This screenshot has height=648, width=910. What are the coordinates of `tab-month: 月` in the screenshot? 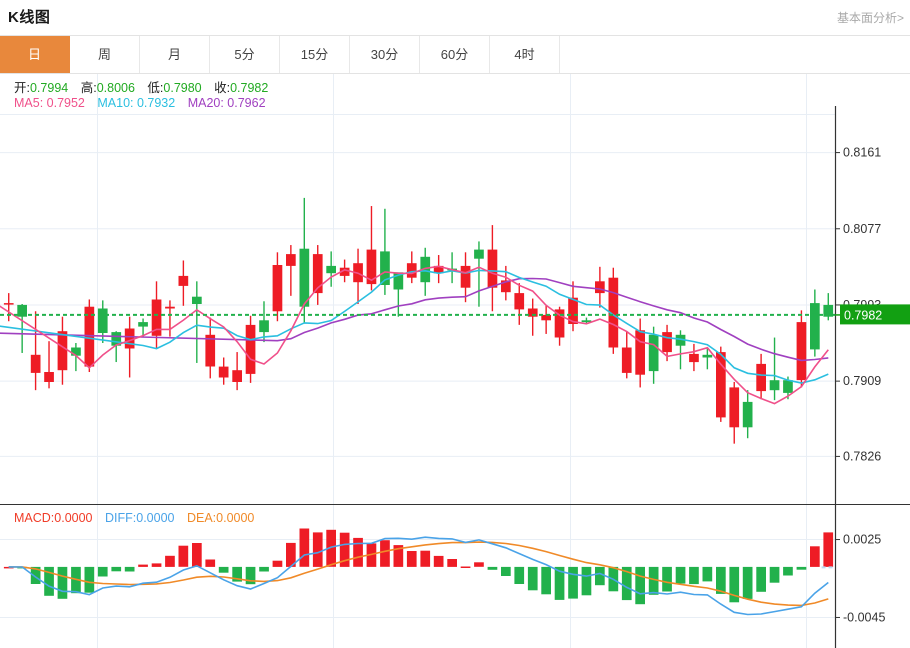 It's located at (175, 54).